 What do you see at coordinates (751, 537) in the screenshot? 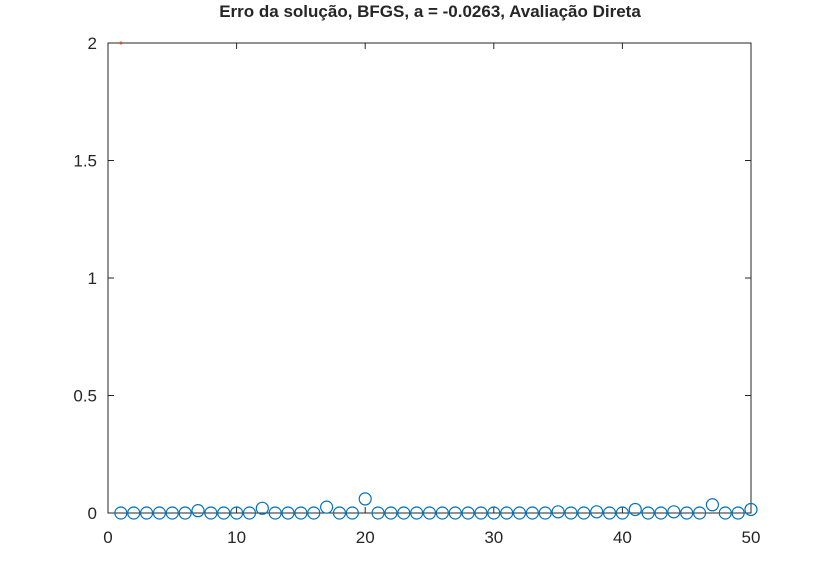
I see `x-tick-label: 50` at bounding box center [751, 537].